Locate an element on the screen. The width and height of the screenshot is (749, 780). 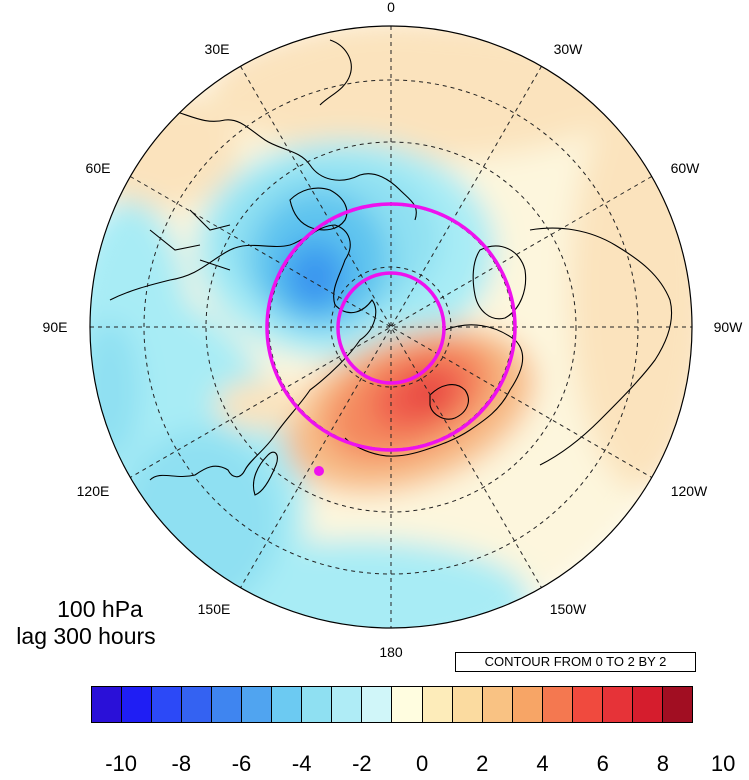
colorbar is located at coordinates (392, 704).